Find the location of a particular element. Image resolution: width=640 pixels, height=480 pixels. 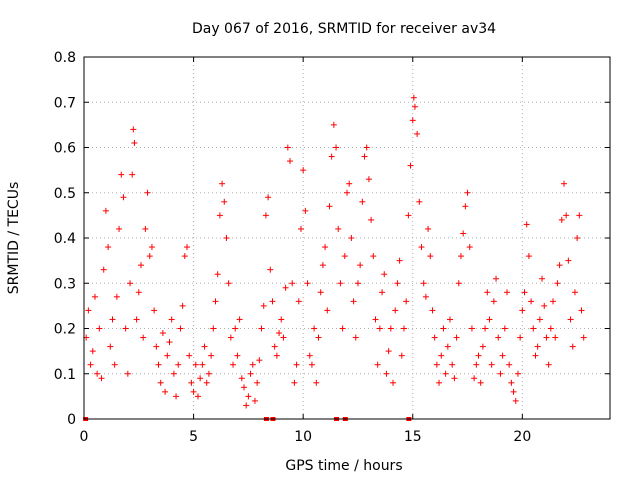

y-tick-label: 0.5 is located at coordinates (65, 194).